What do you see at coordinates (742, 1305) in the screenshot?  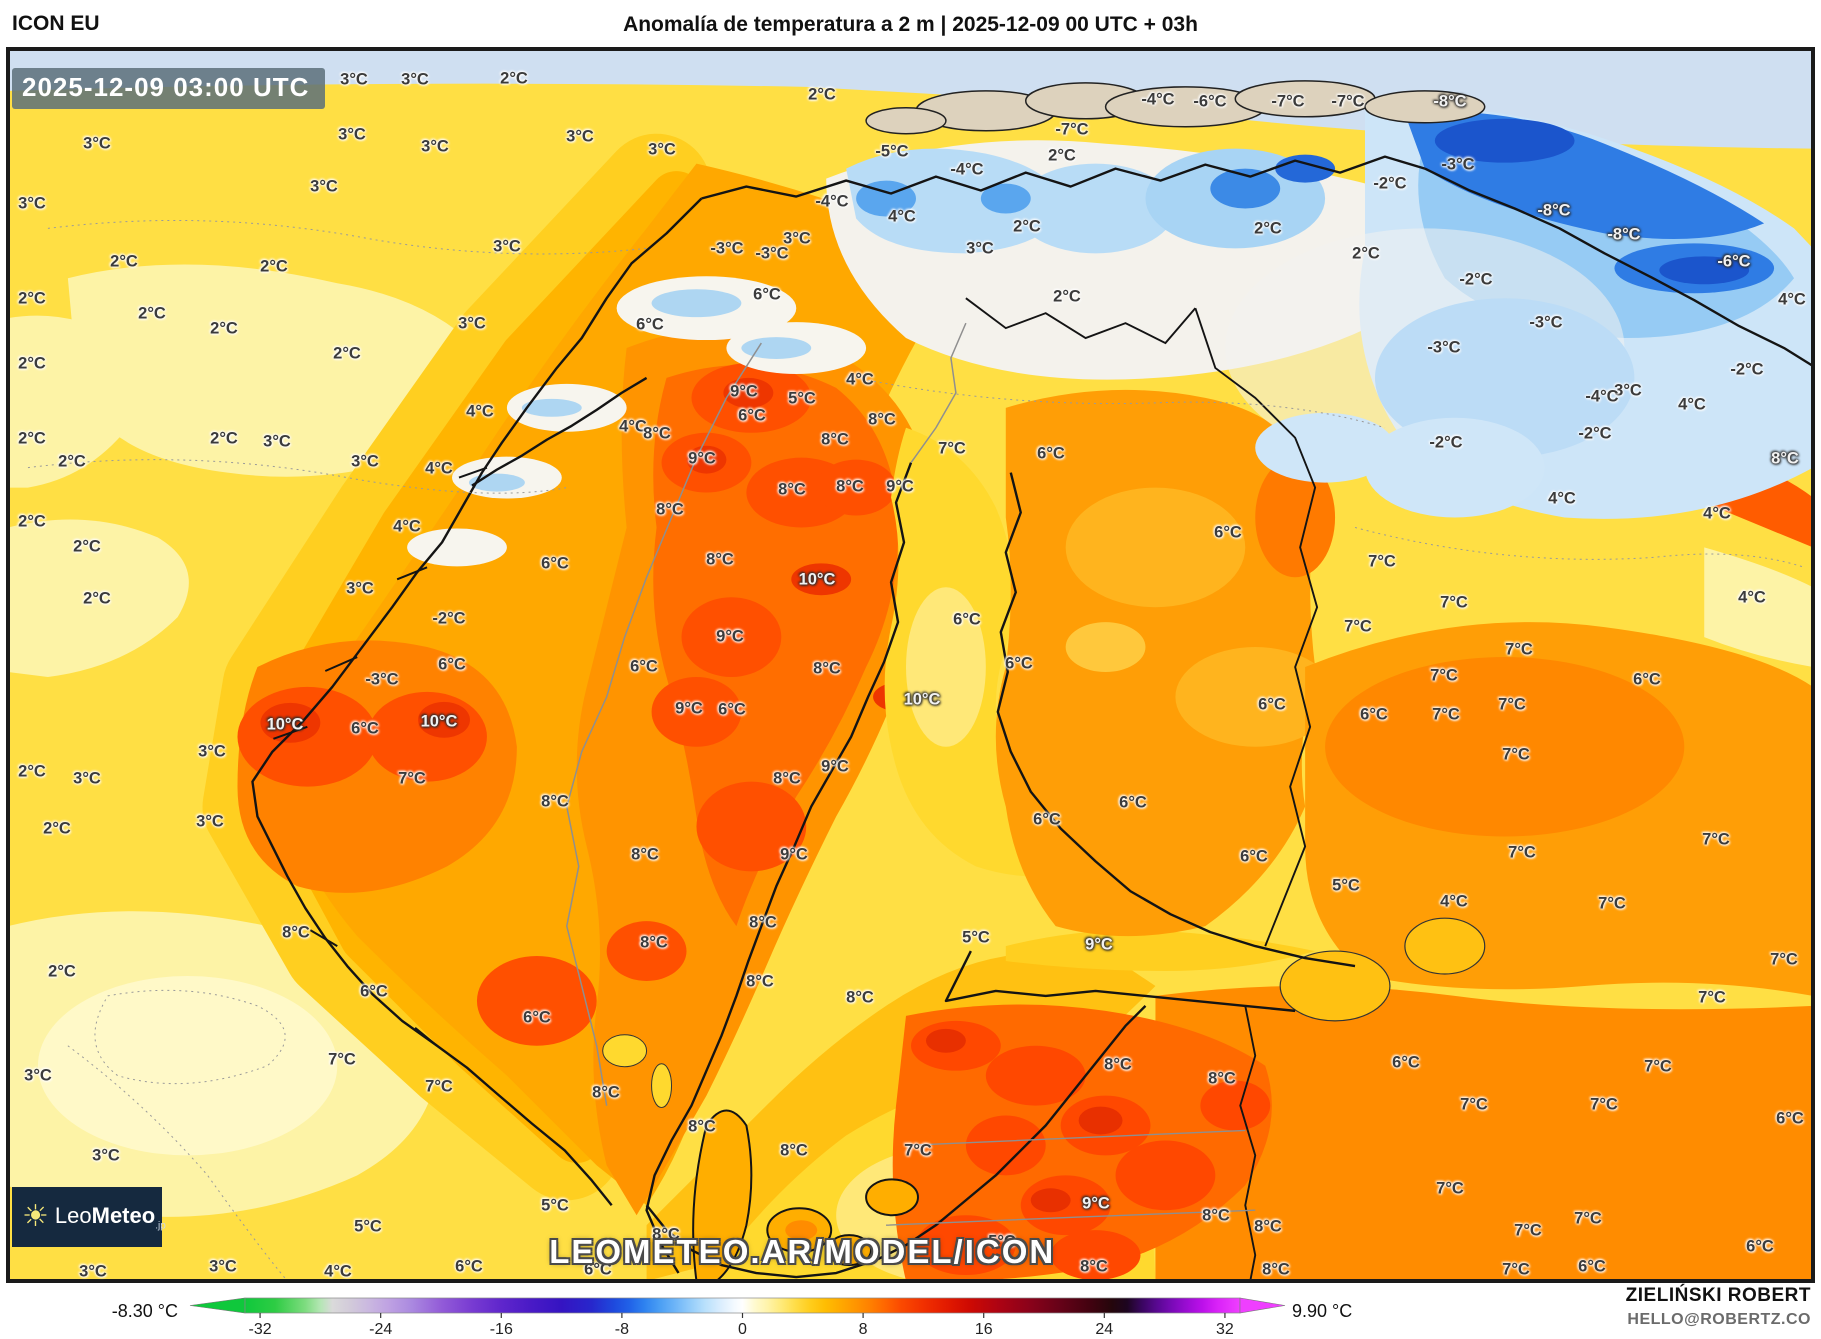 I see `scale-gradient` at bounding box center [742, 1305].